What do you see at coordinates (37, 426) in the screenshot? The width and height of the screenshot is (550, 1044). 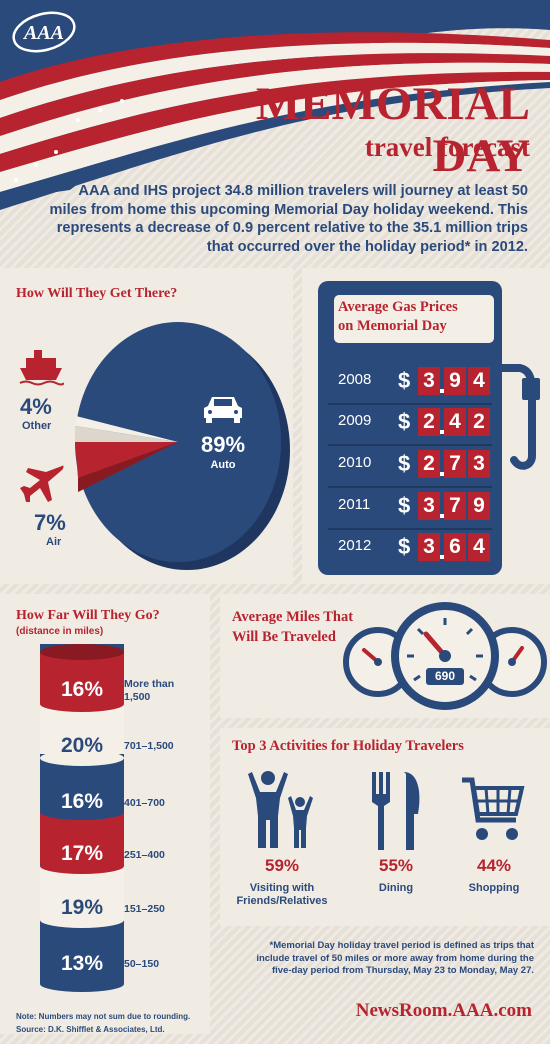 I see `other-label: Other` at bounding box center [37, 426].